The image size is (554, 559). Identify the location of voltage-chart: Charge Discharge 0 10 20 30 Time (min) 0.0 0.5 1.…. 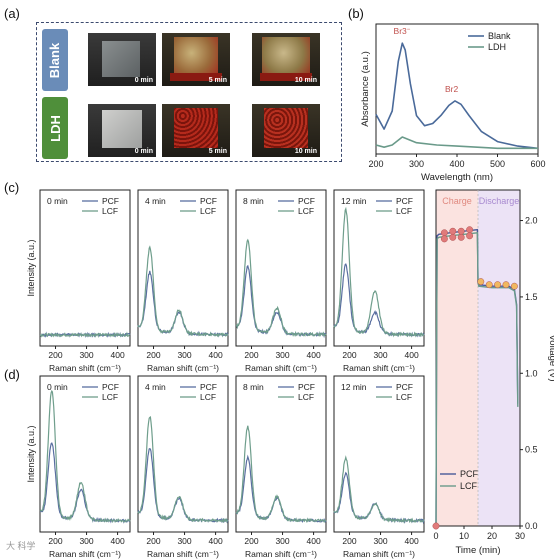
(493, 372).